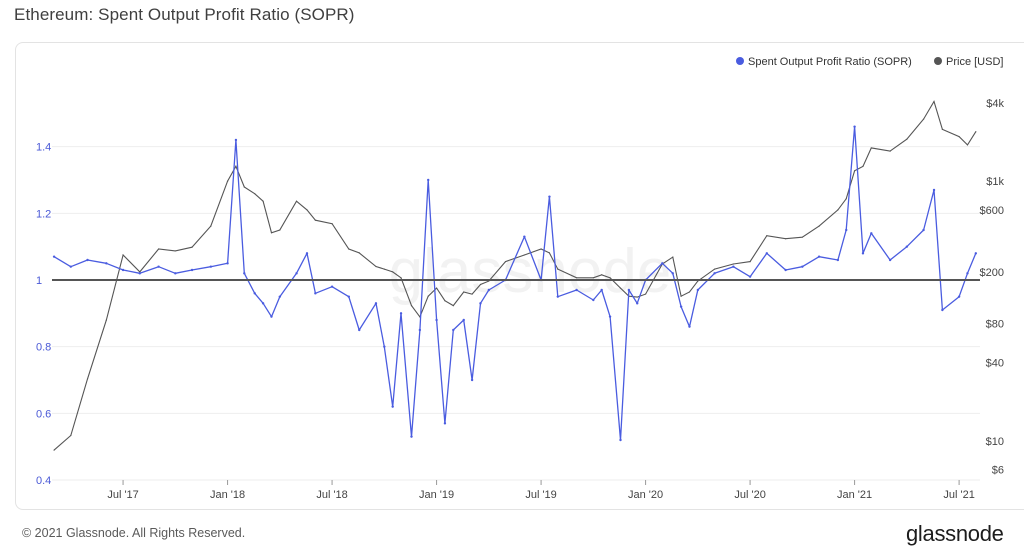 The image size is (1024, 553). I want to click on legend-item-price: Price [USD], so click(968, 62).